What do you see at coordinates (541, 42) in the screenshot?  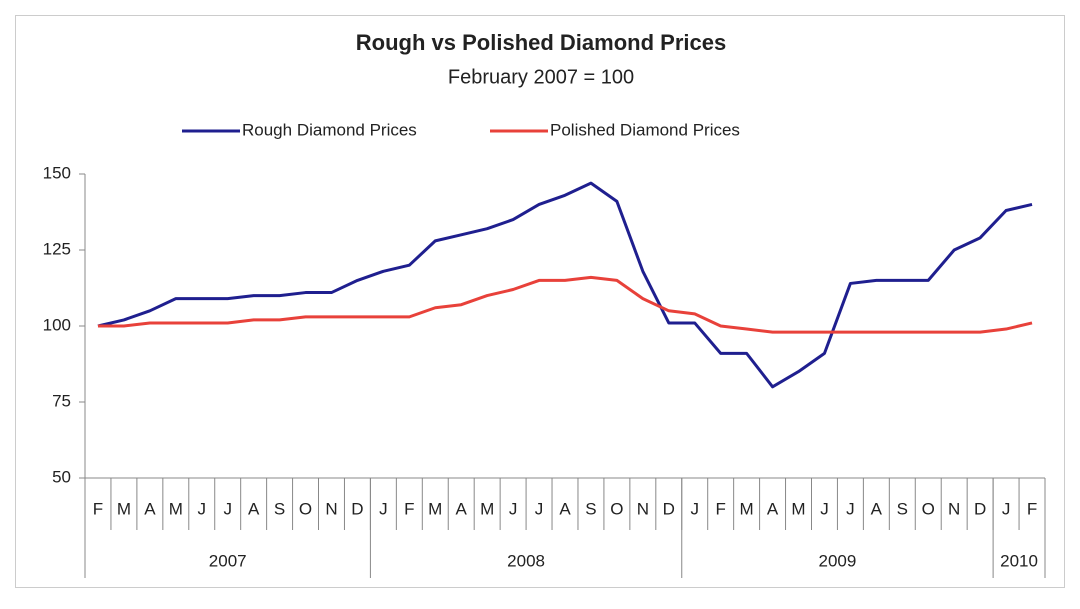 I see `chart-title: Rough vs Polished Diamond Prices` at bounding box center [541, 42].